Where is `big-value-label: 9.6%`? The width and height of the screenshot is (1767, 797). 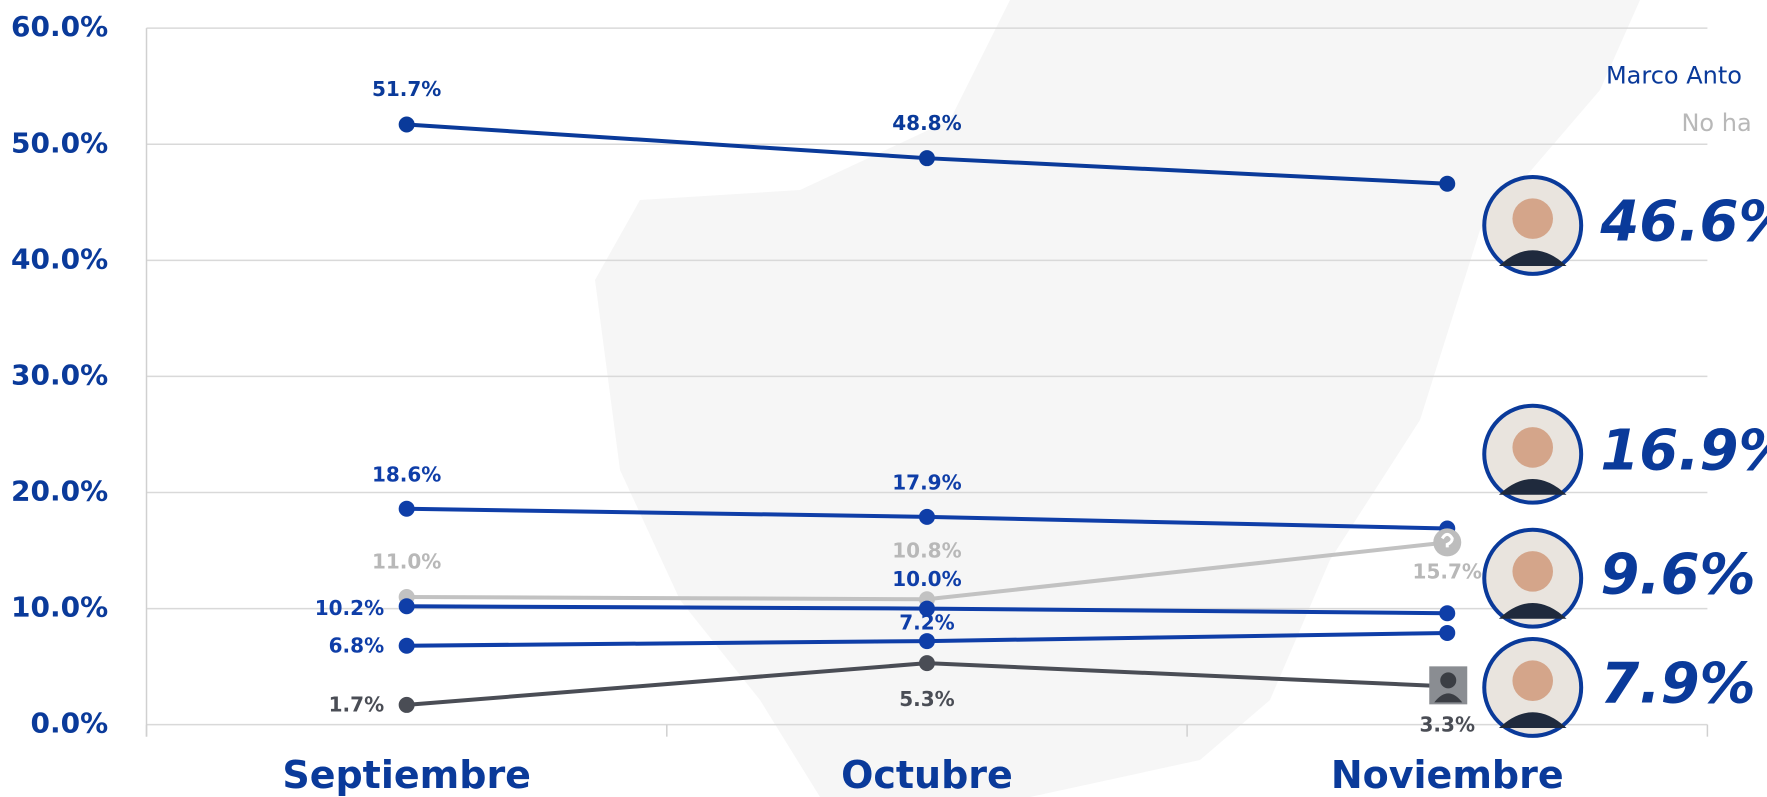
big-value-label: 9.6% is located at coordinates (1677, 574).